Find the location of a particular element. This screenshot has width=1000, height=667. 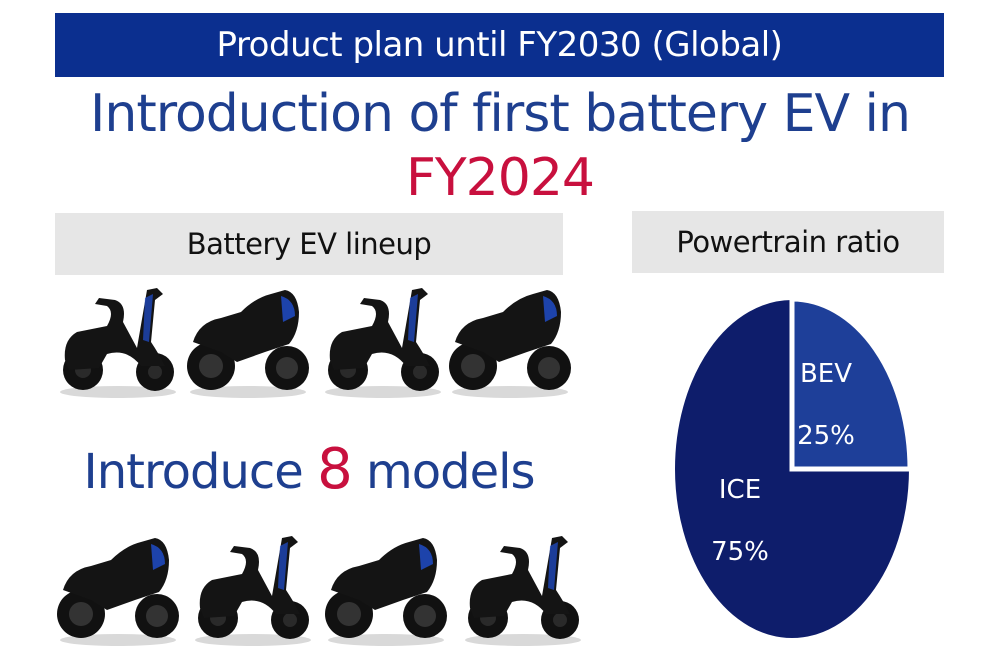

headline-line2: FY2024 is located at coordinates (500, 178).